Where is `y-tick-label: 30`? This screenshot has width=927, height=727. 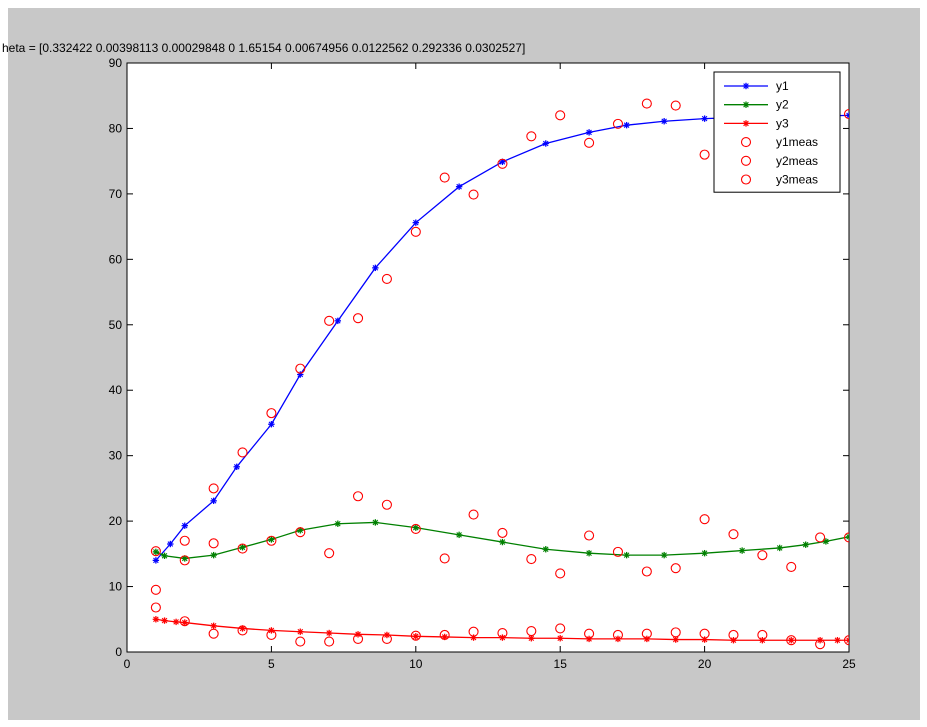
y-tick-label: 30 is located at coordinates (116, 456).